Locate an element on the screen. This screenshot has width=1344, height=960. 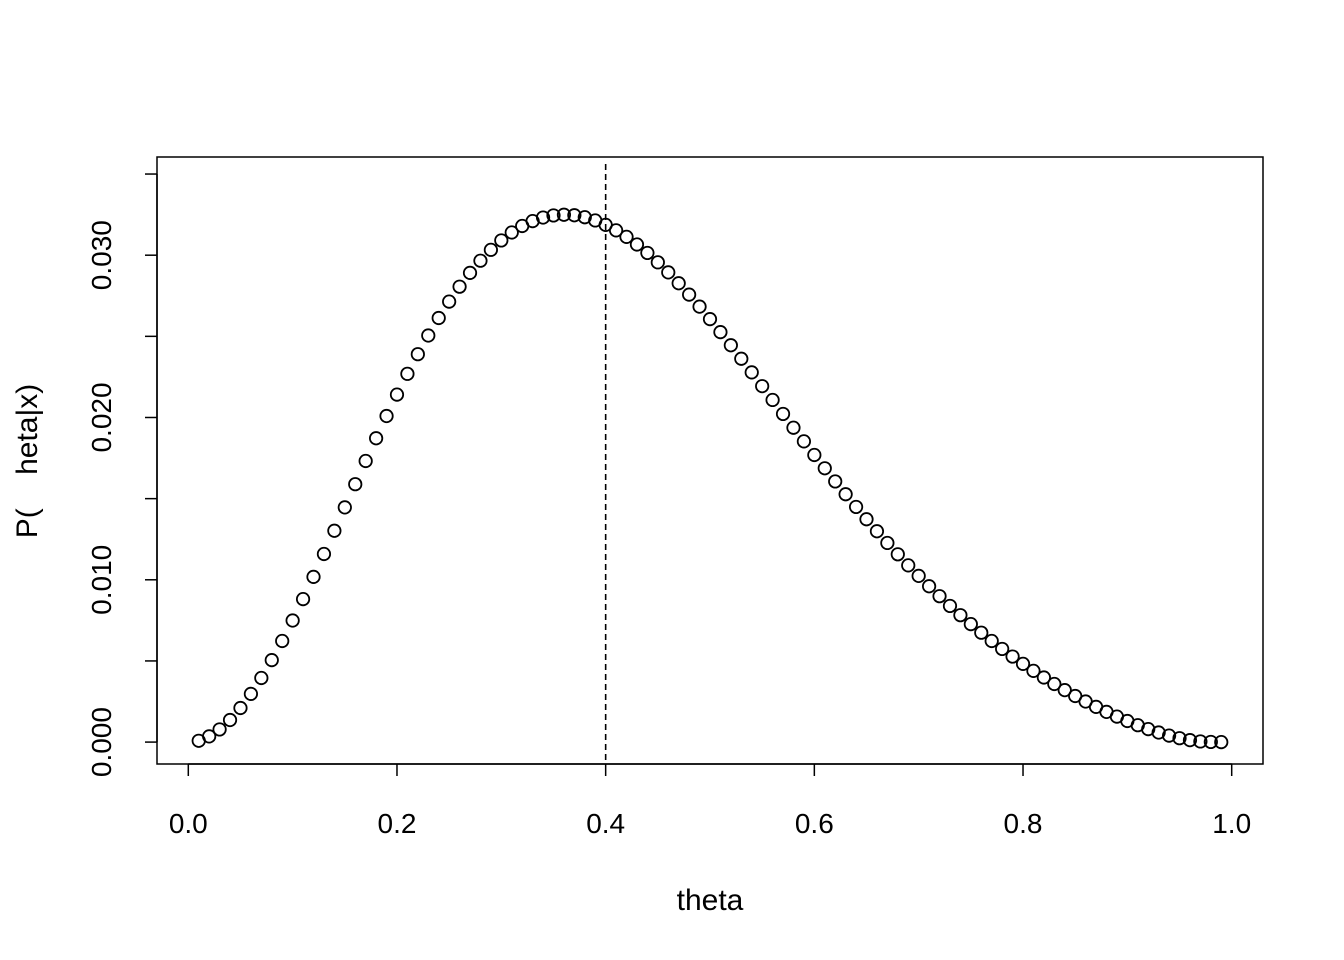
x-tick-label: 0.2 is located at coordinates (397, 823).